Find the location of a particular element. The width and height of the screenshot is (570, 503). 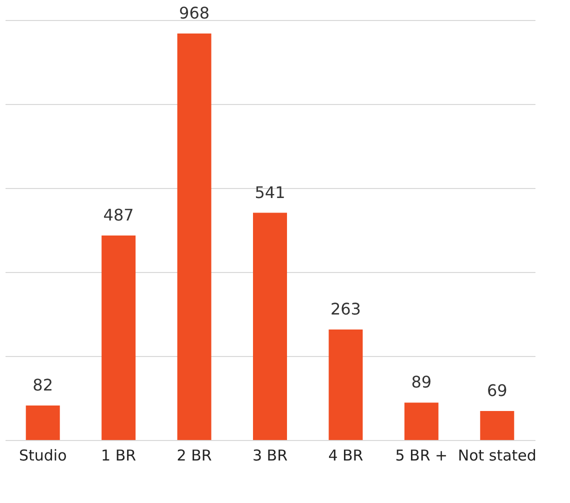

x-tick-label: 4 BR is located at coordinates (346, 455).